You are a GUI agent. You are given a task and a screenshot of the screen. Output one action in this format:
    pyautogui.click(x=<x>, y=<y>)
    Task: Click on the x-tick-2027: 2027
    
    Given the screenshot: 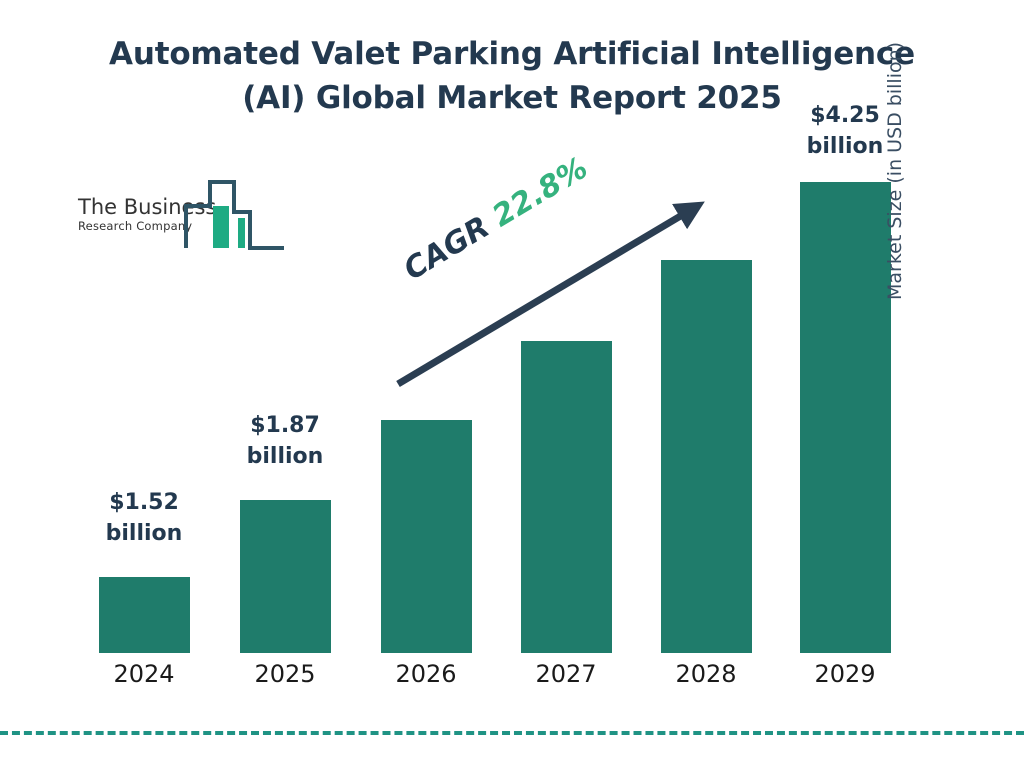 What is the action you would take?
    pyautogui.click(x=566, y=674)
    